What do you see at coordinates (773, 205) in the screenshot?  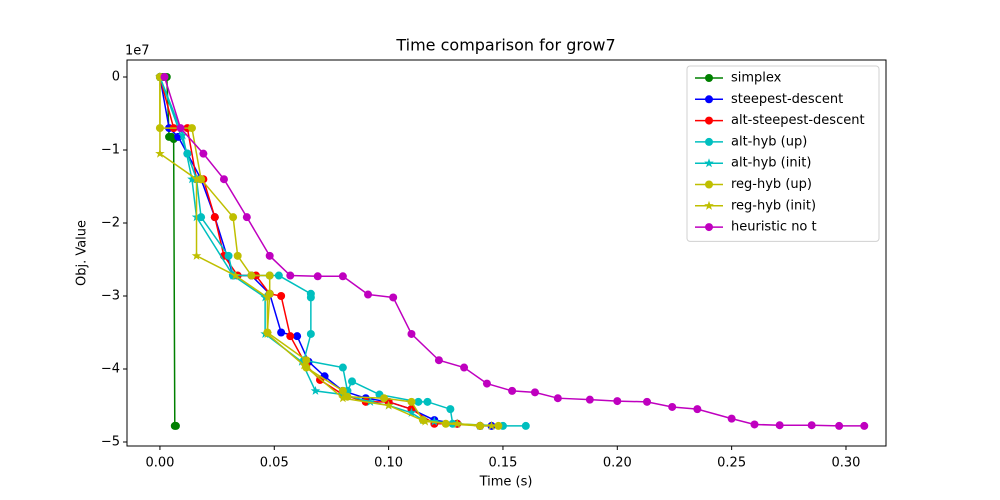 I see `legend-label: reg-hyb (init)` at bounding box center [773, 205].